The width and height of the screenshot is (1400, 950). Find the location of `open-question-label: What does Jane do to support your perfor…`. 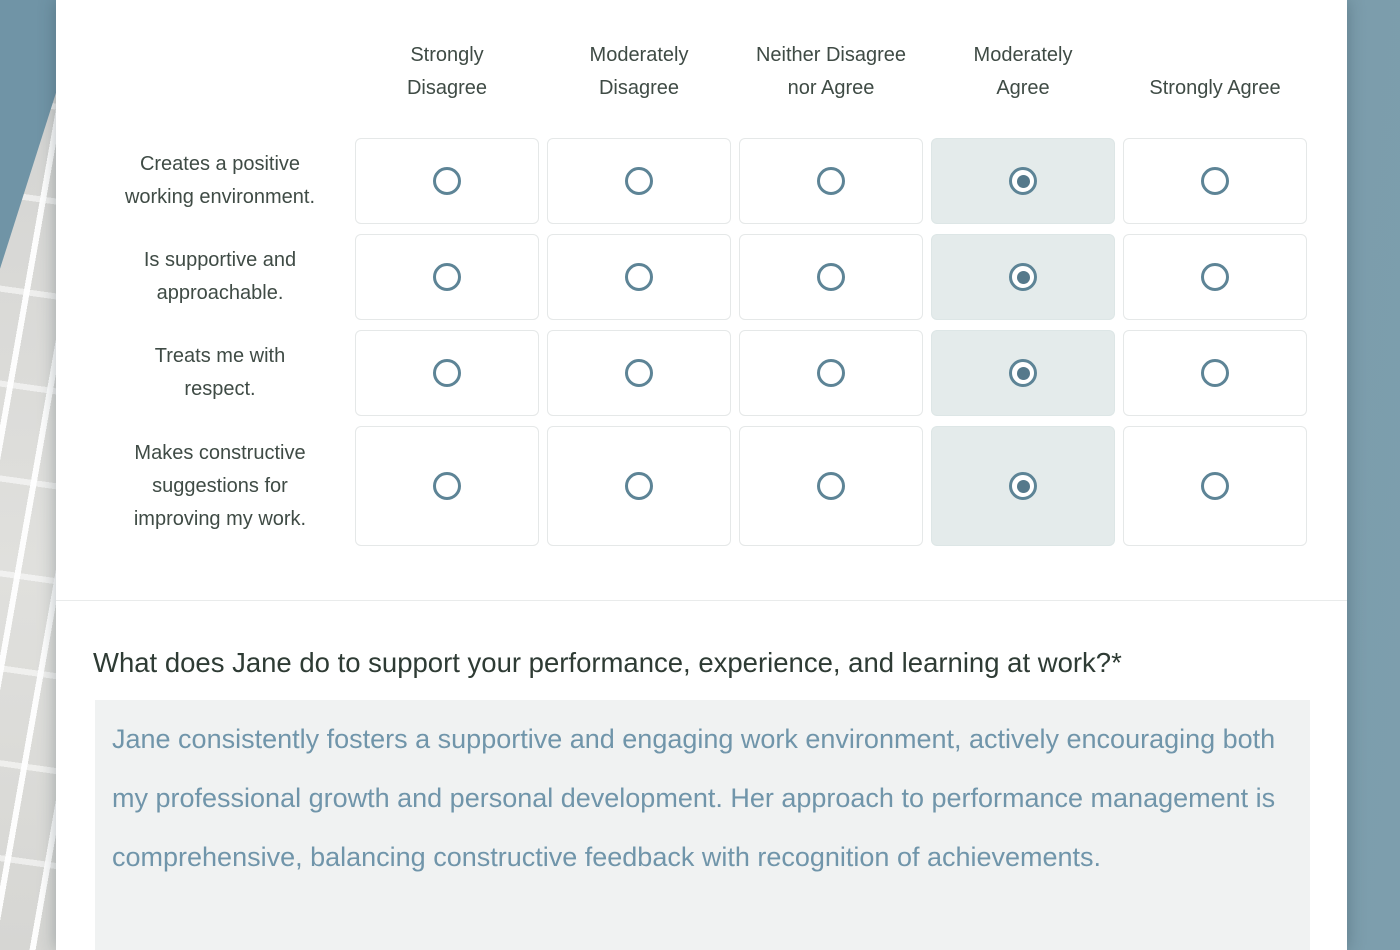

open-question-label: What does Jane do to support your perfor… is located at coordinates (607, 662).